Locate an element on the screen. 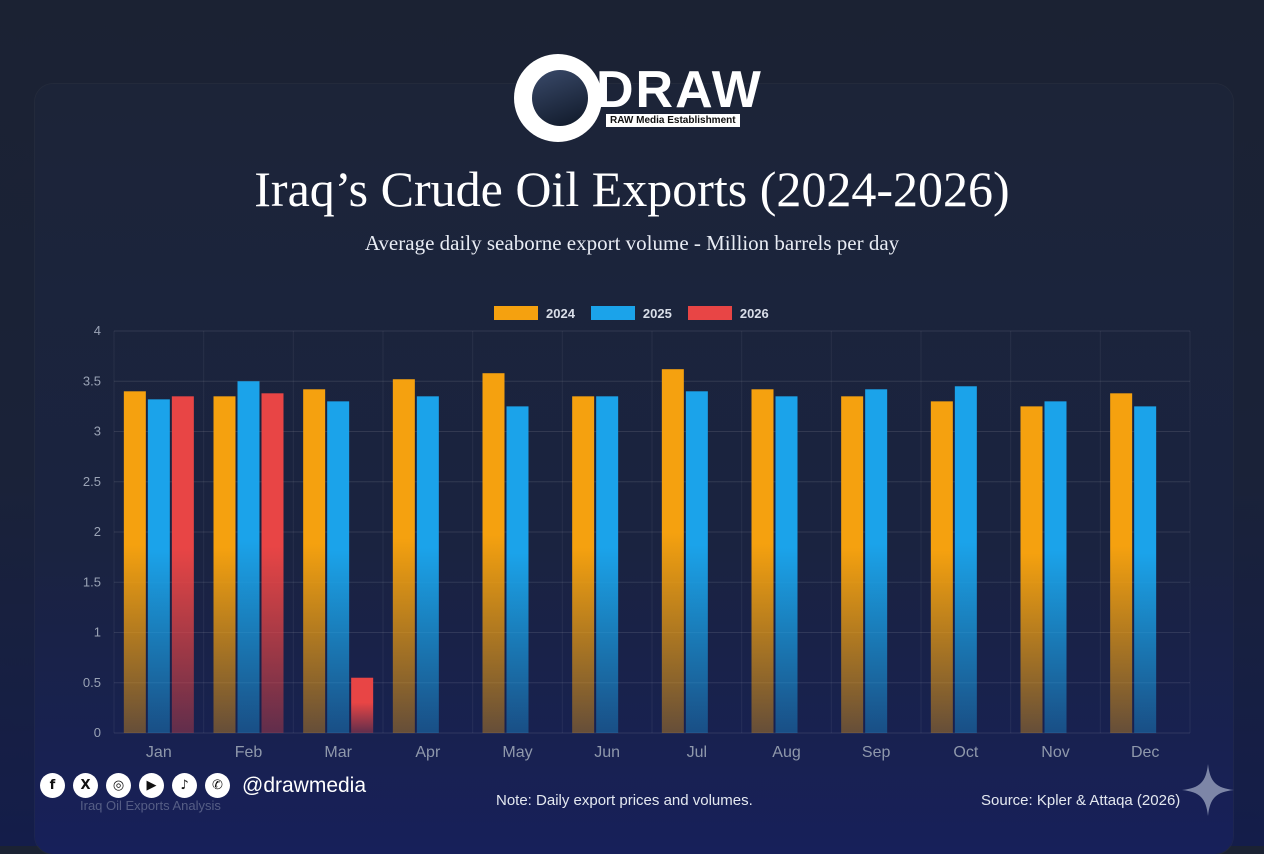 This screenshot has height=854, width=1264. youtube-icon: ▶ is located at coordinates (151, 785).